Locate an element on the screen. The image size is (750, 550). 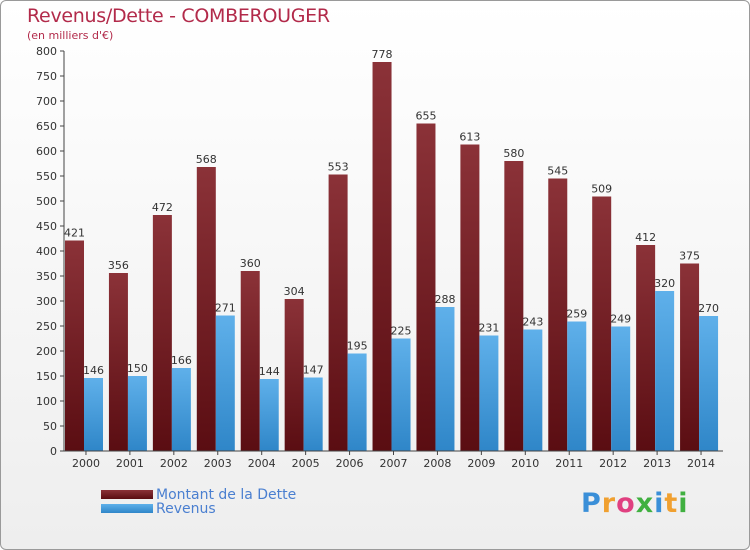
x-tick-label: 2007 is located at coordinates (394, 463).